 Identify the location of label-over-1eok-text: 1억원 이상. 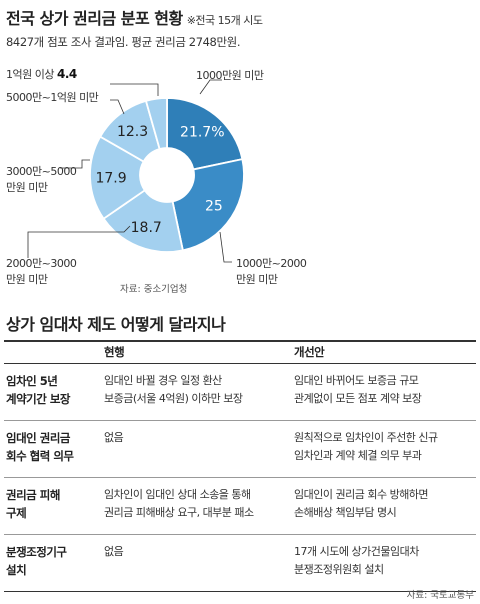
(30, 74).